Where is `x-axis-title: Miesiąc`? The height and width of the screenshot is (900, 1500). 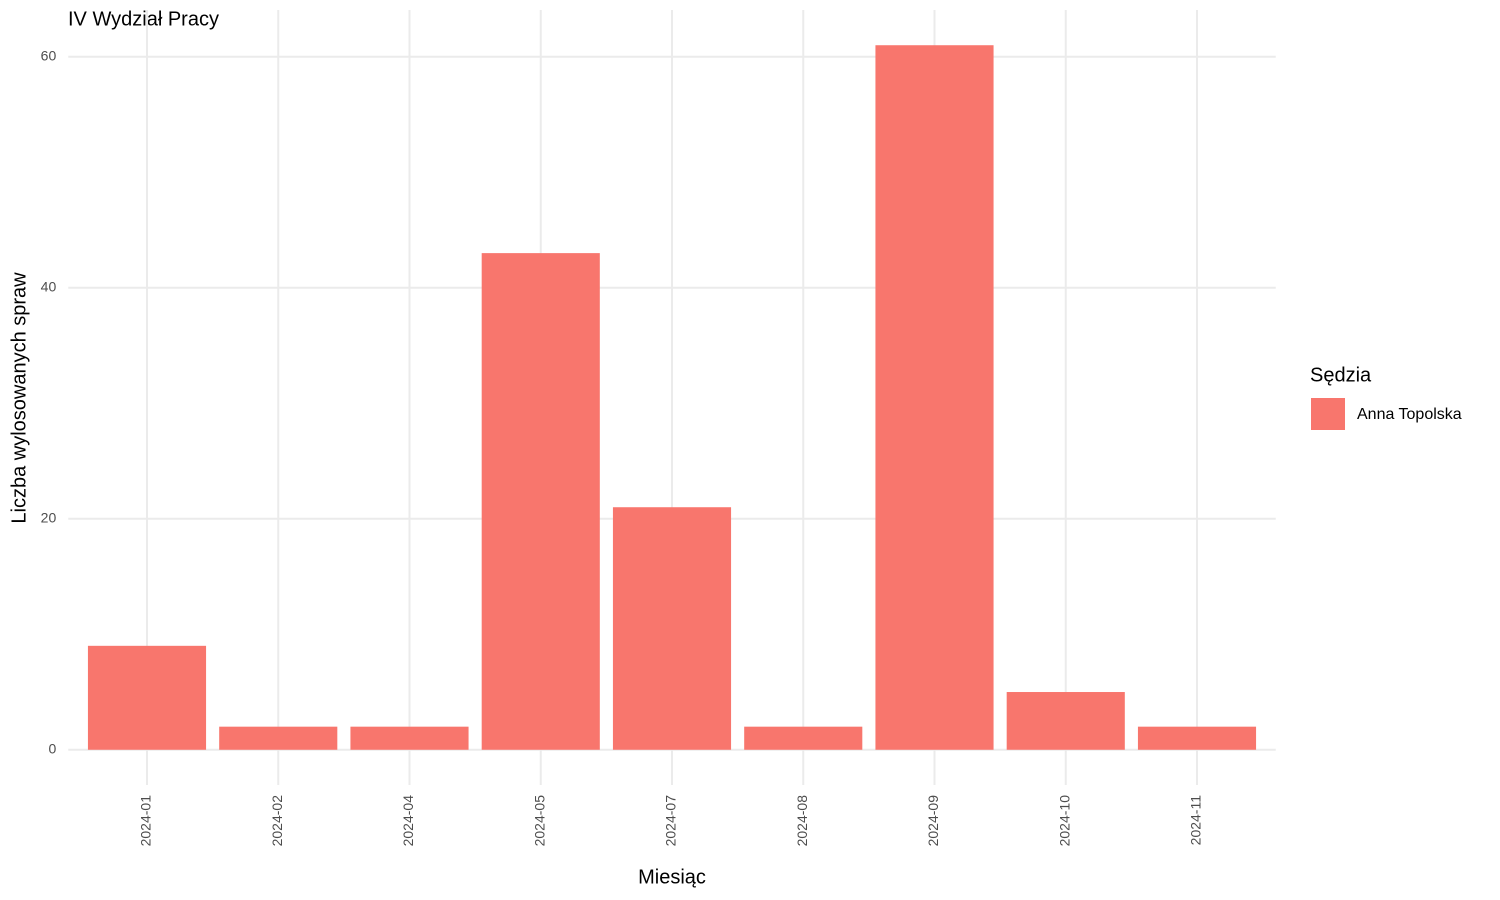
x-axis-title: Miesiąc is located at coordinates (672, 877).